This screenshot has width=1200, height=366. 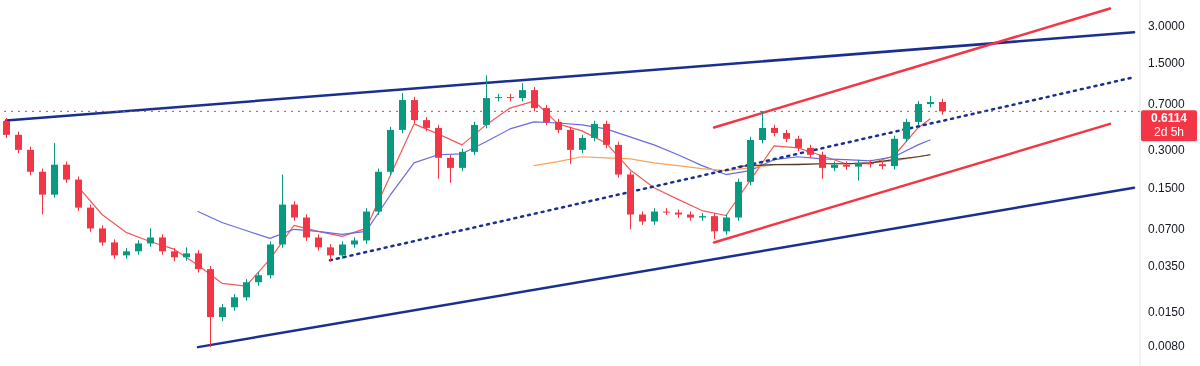 What do you see at coordinates (1169, 118) in the screenshot?
I see `ref-line-label: 0.6114` at bounding box center [1169, 118].